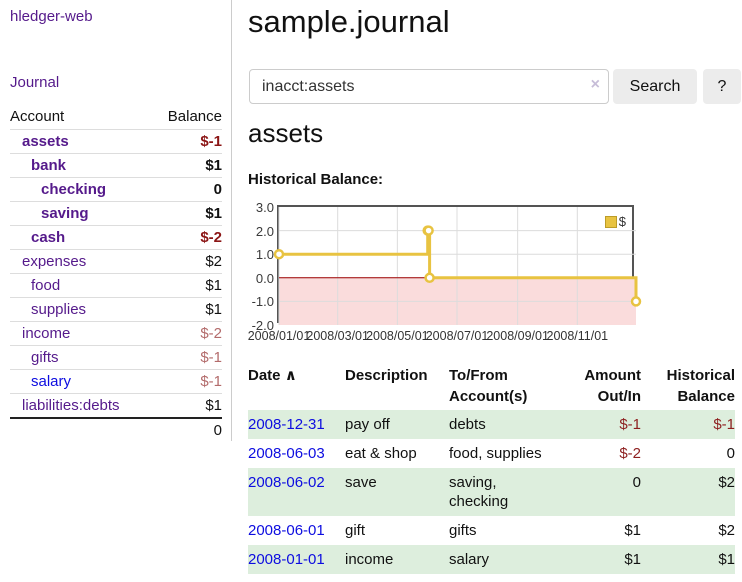 This screenshot has width=742, height=582. Describe the element at coordinates (71, 405) in the screenshot. I see `sidebar-account-link: liabilities:debts` at that location.